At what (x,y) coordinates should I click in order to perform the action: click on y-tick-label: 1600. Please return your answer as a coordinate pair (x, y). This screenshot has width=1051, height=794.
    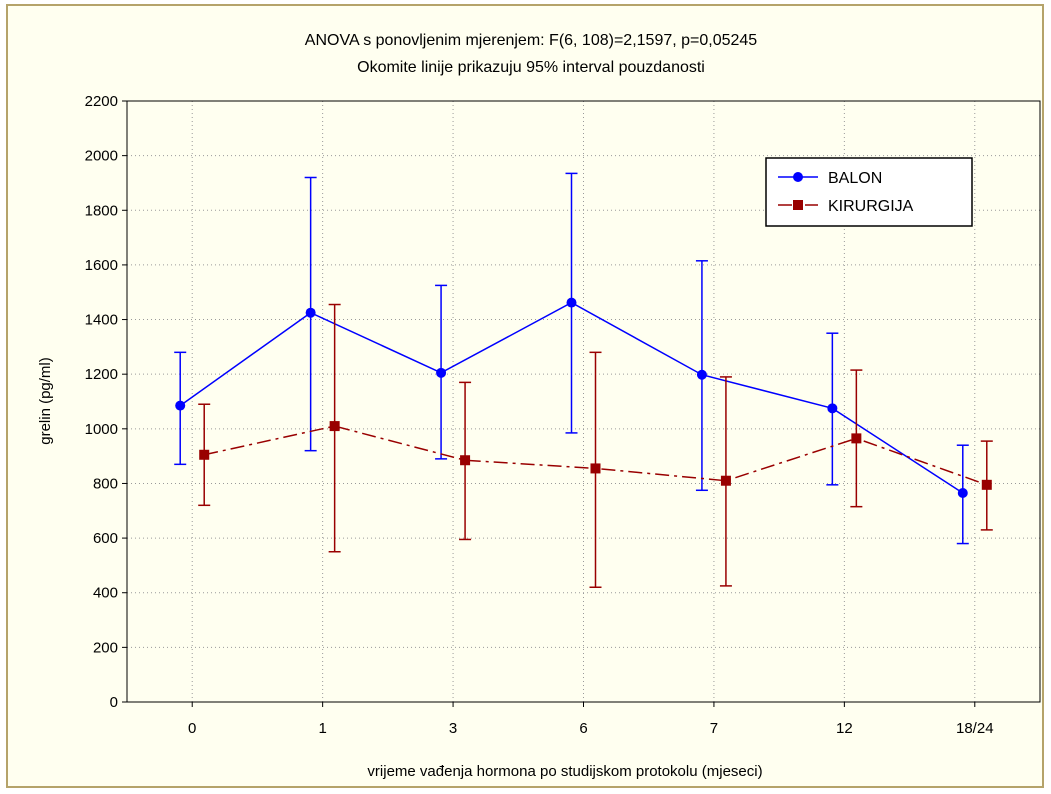
    Looking at the image, I should click on (101, 265).